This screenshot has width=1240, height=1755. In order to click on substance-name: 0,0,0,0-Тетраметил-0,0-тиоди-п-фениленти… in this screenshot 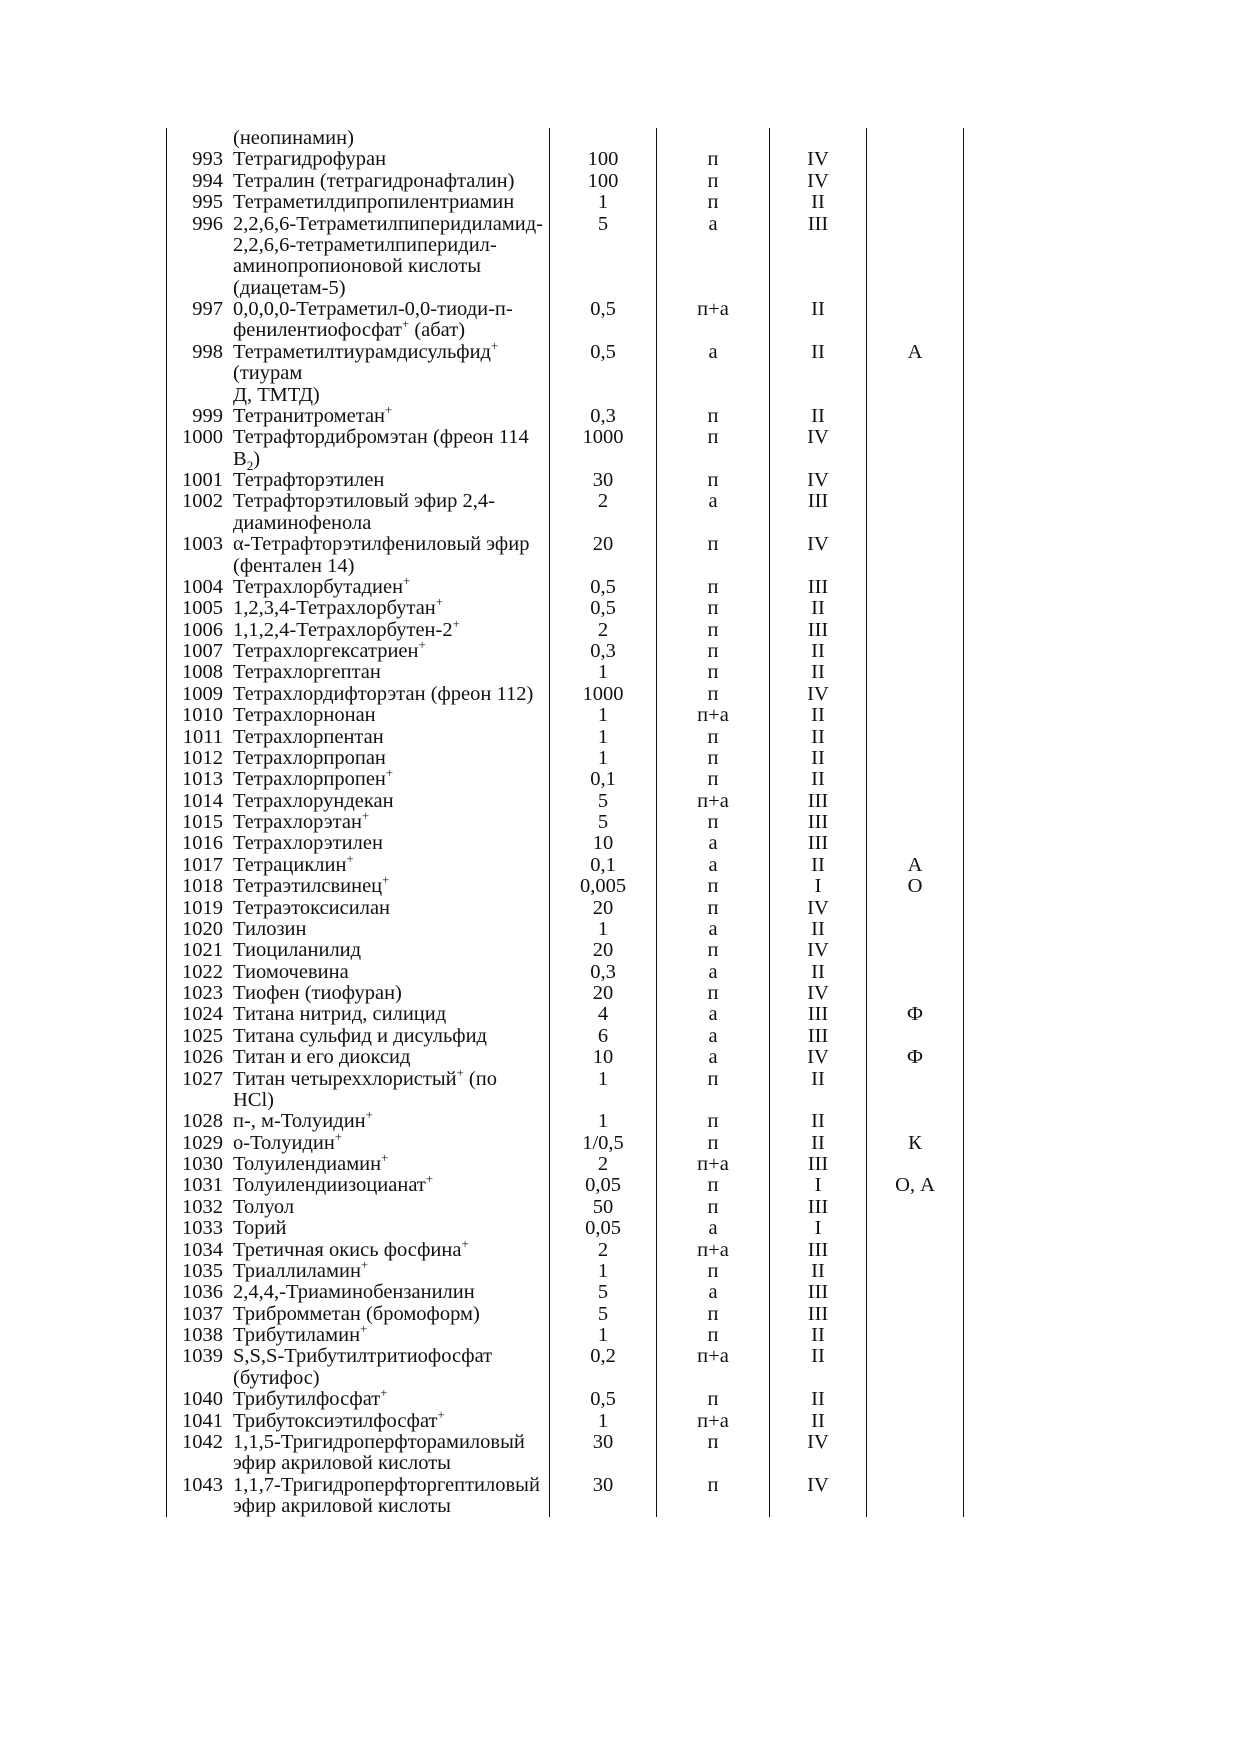, I will do `click(388, 320)`.